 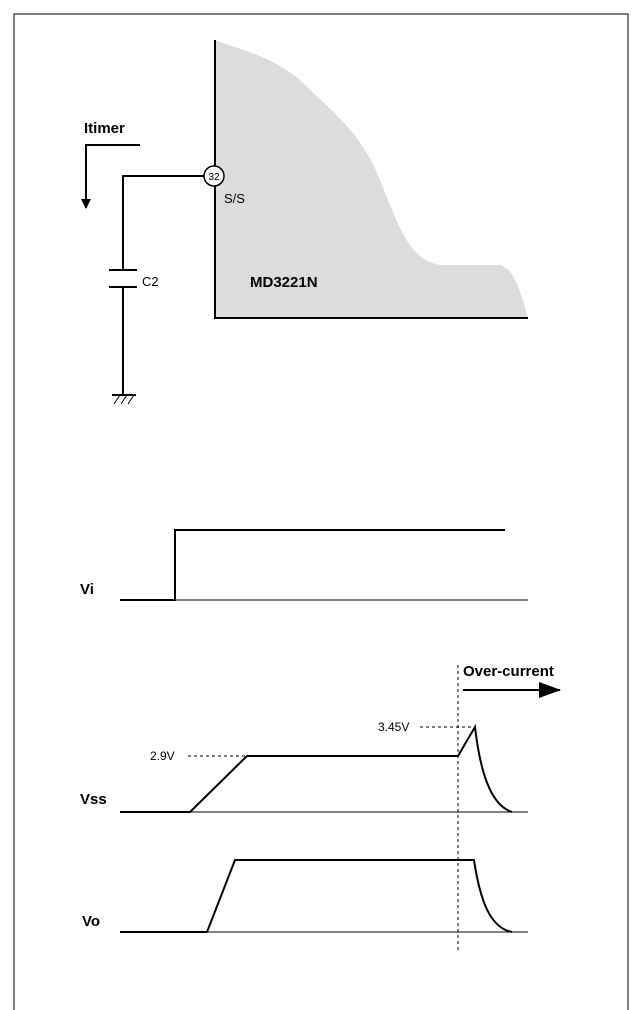 I want to click on vo-wave, so click(x=316, y=896).